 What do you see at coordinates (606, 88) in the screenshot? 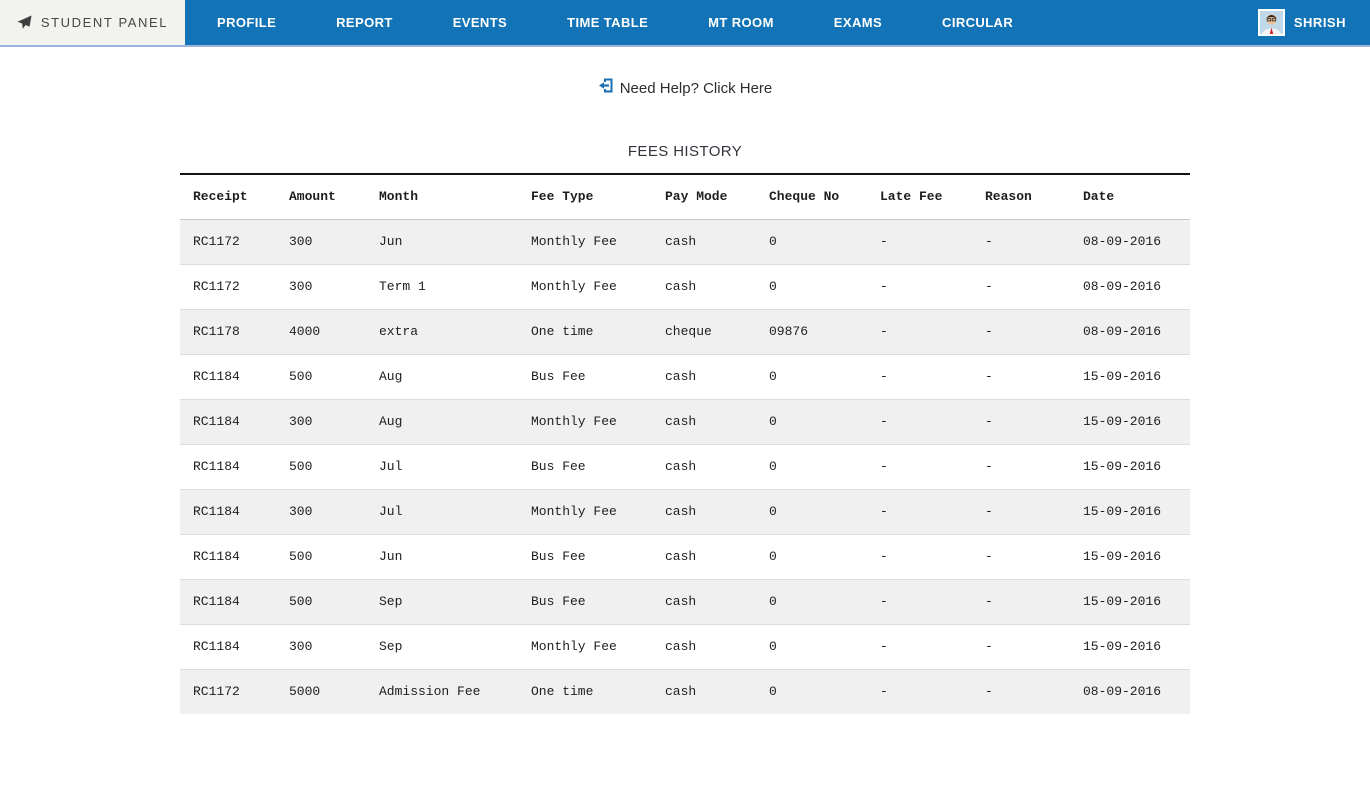
I see `login-door-icon` at bounding box center [606, 88].